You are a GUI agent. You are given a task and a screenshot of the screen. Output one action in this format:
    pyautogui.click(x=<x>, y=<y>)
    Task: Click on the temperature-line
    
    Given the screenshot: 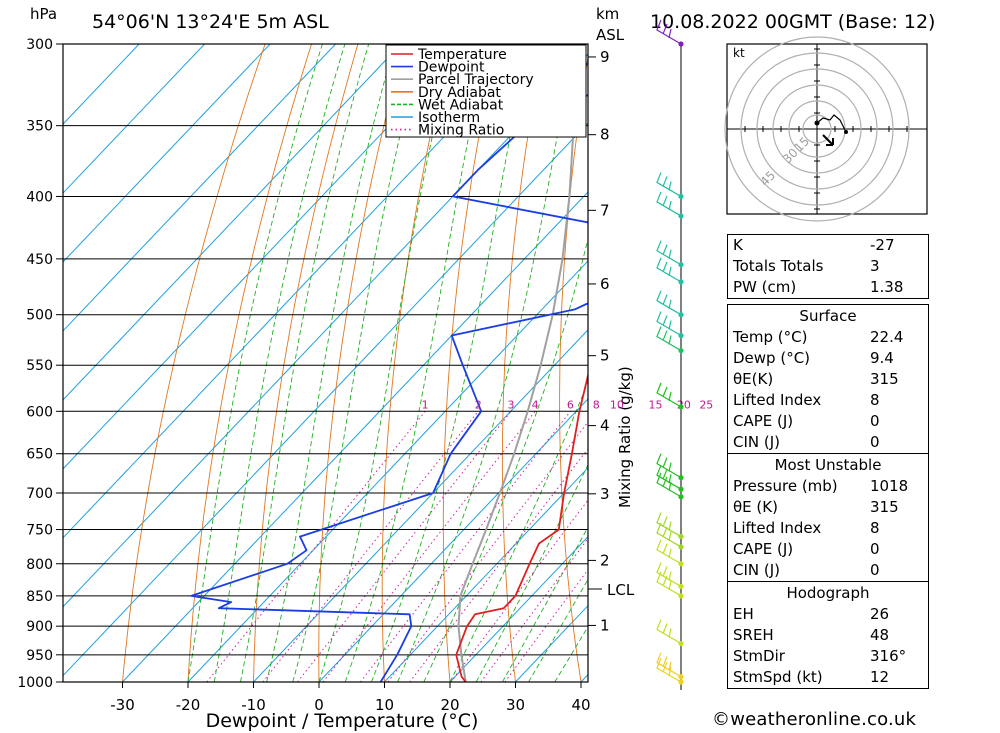 What is the action you would take?
    pyautogui.click(x=521, y=526)
    